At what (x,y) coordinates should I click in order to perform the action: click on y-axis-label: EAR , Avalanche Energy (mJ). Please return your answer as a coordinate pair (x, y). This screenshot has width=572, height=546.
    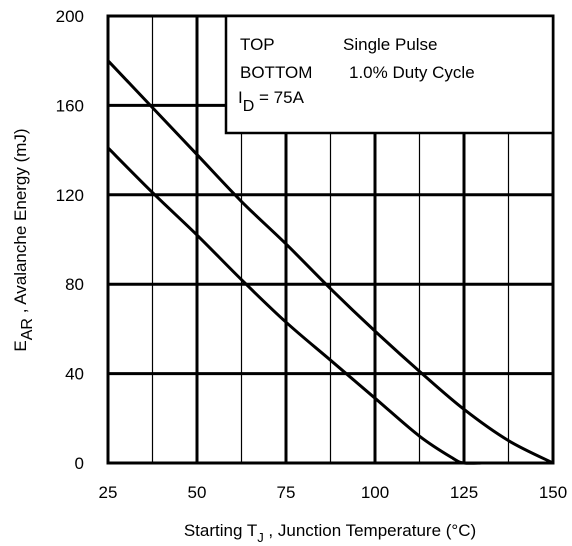
    Looking at the image, I should click on (23, 239).